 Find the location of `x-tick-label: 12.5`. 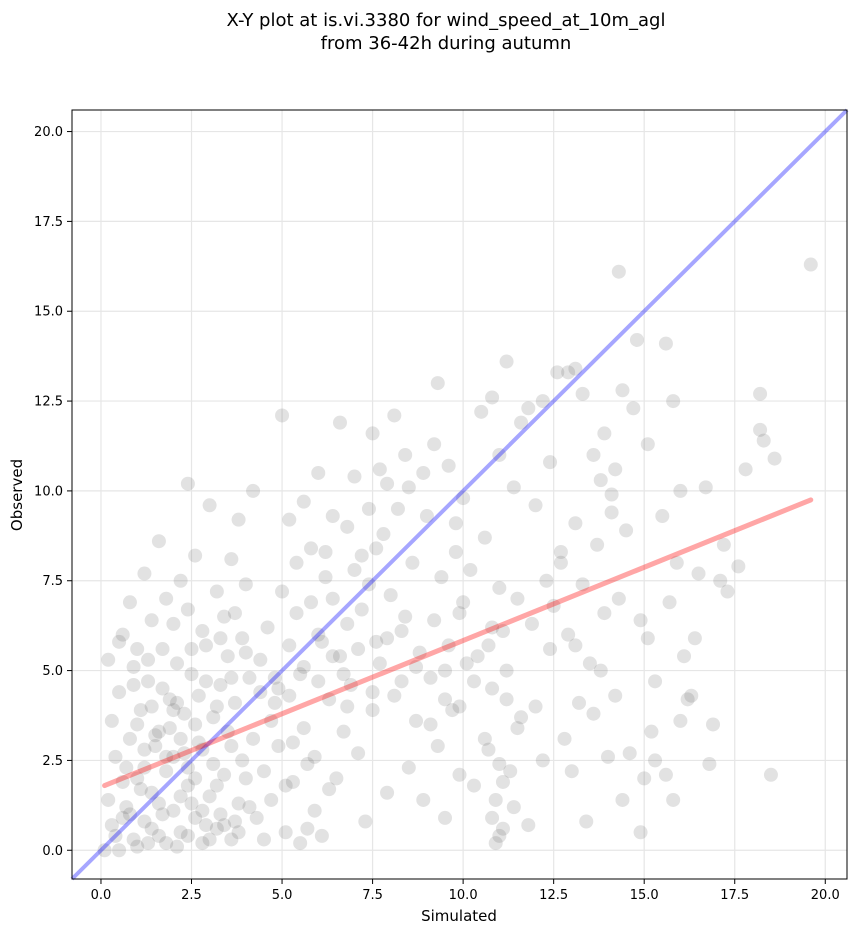

x-tick-label: 12.5 is located at coordinates (553, 895).